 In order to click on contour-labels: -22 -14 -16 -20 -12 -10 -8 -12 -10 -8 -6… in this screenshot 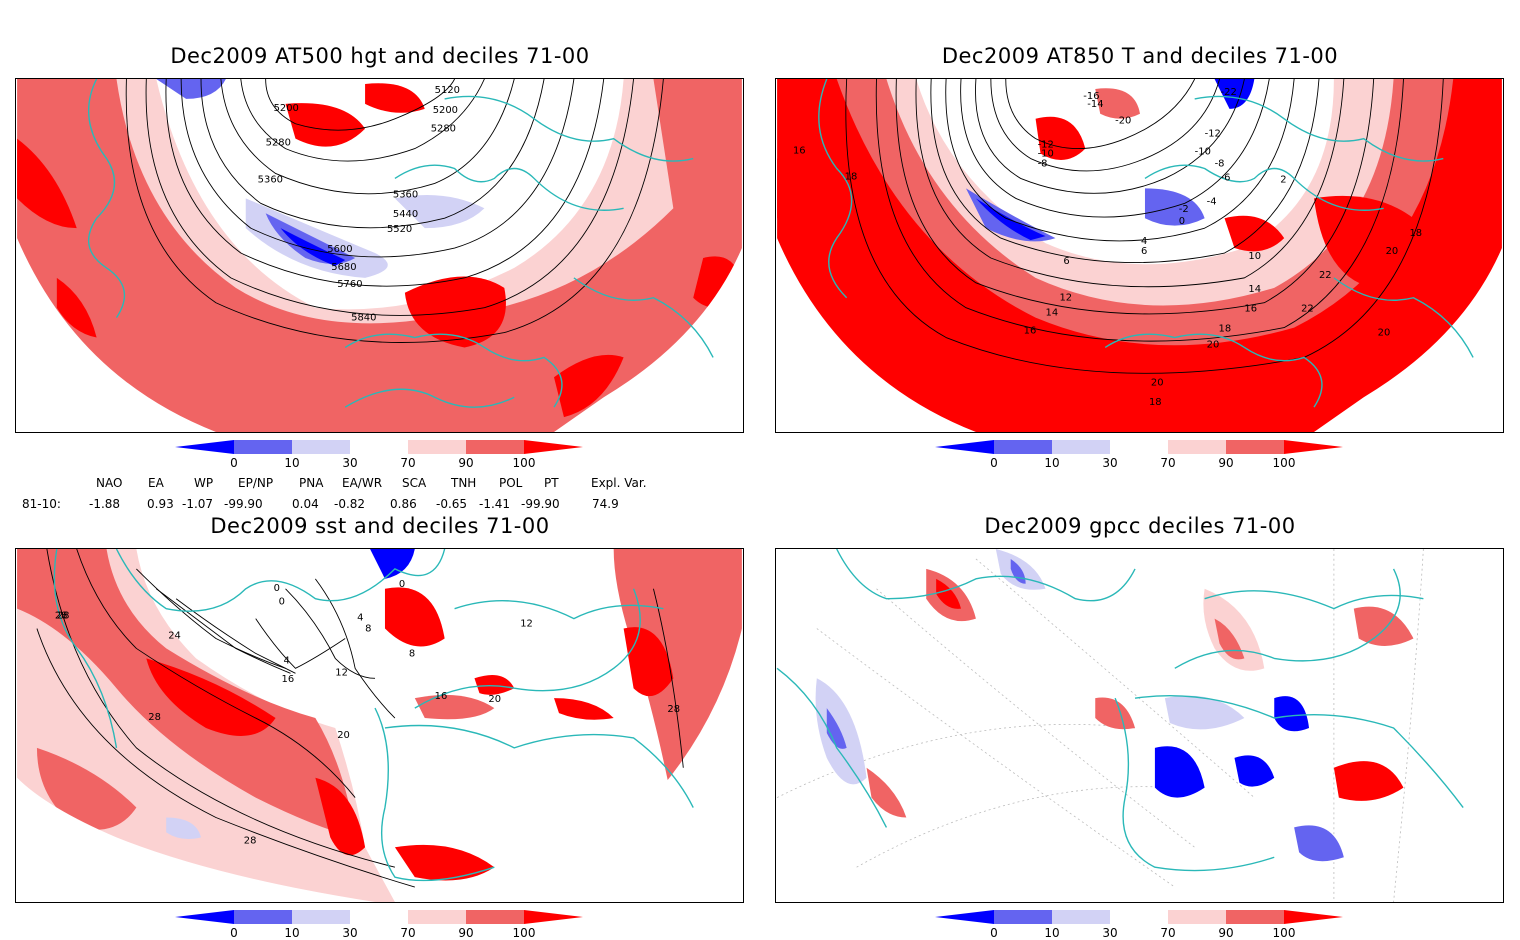, I will do `click(1107, 247)`.